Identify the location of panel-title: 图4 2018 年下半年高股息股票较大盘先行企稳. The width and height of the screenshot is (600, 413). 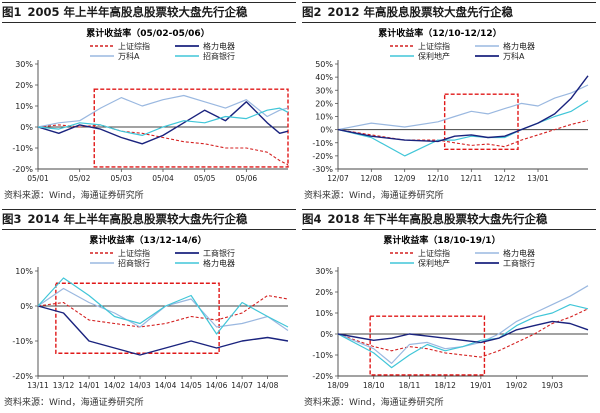
(449, 219).